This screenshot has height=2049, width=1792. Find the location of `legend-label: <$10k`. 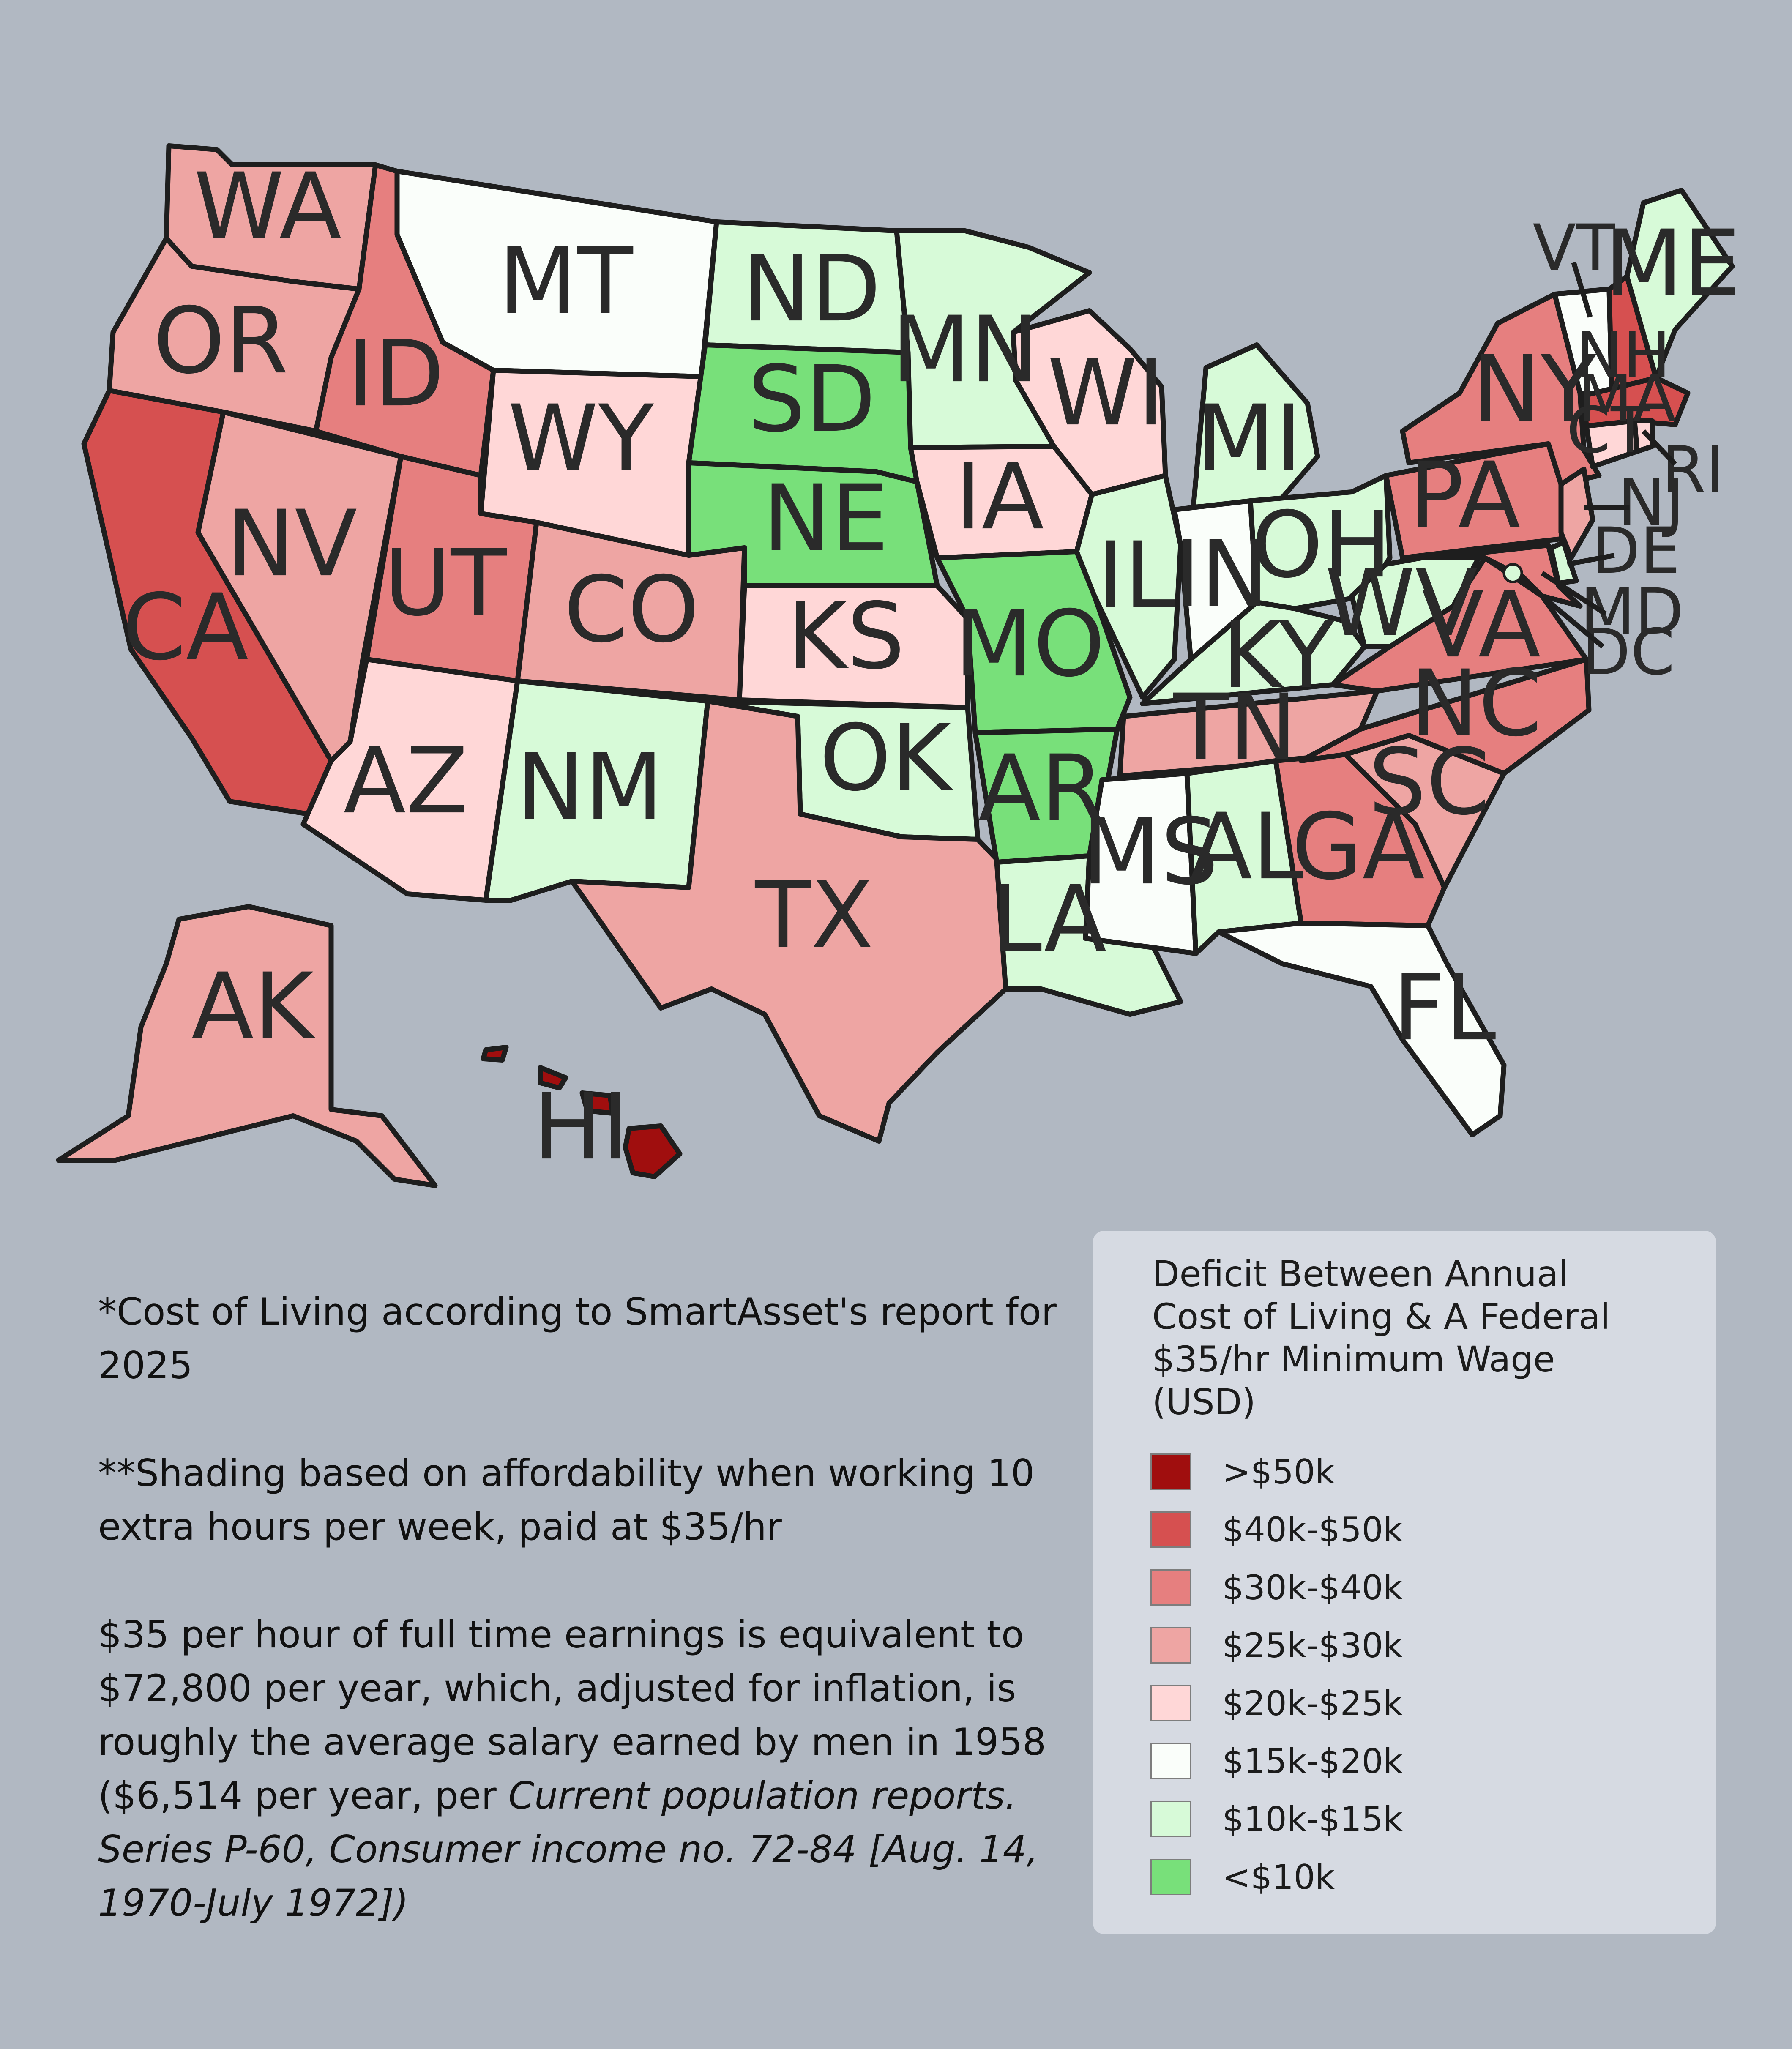

legend-label: <$10k is located at coordinates (1278, 1877).